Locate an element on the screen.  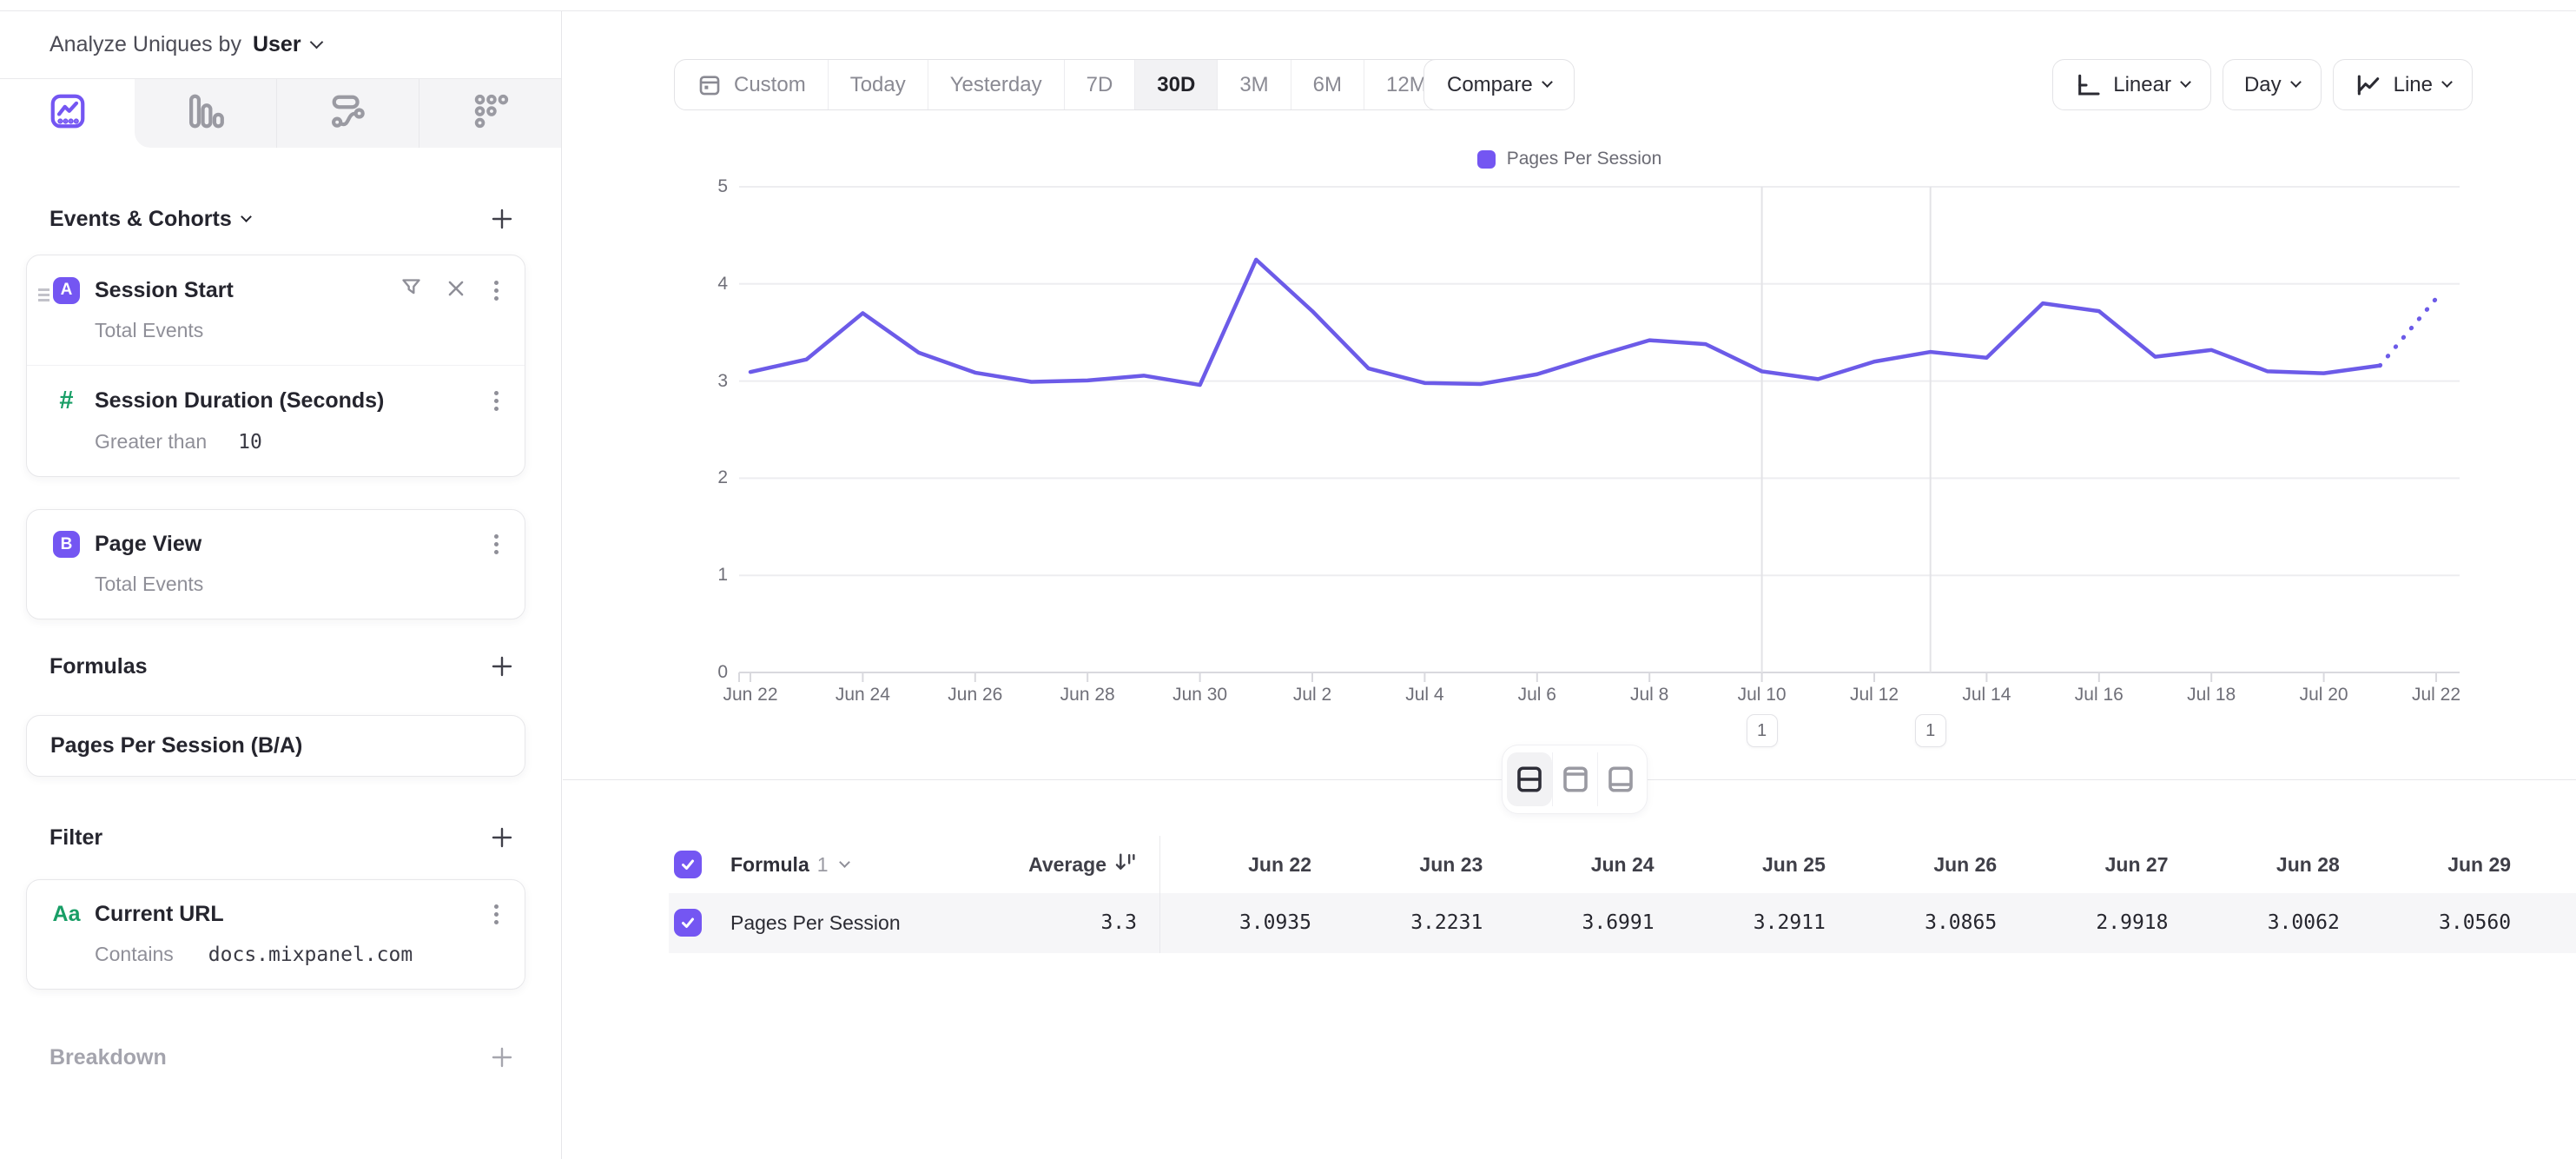
tab-insights is located at coordinates (67, 113).